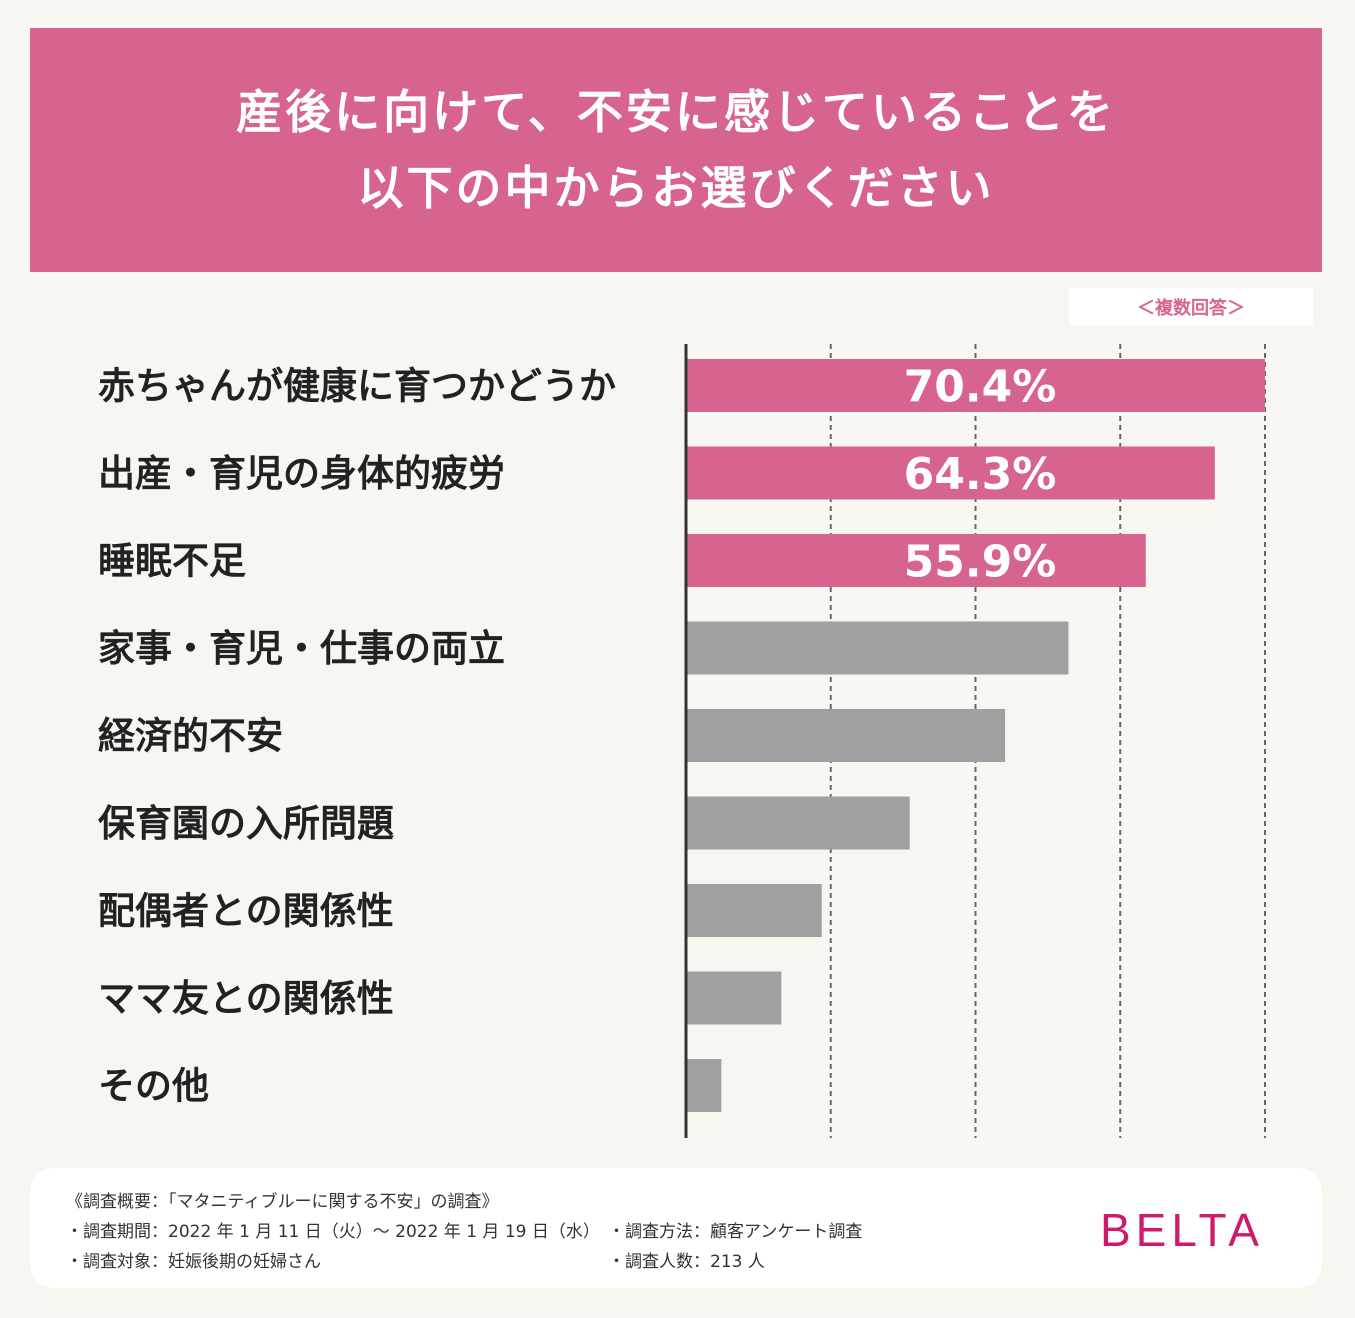 The height and width of the screenshot is (1318, 1355). Describe the element at coordinates (153, 1086) in the screenshot. I see `category-label: その他` at that location.